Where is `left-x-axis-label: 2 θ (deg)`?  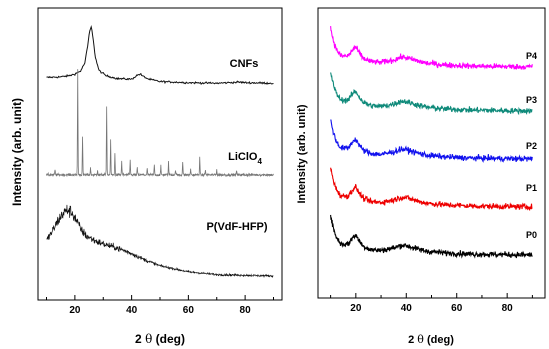 left-x-axis-label: 2 θ (deg) is located at coordinates (160, 339).